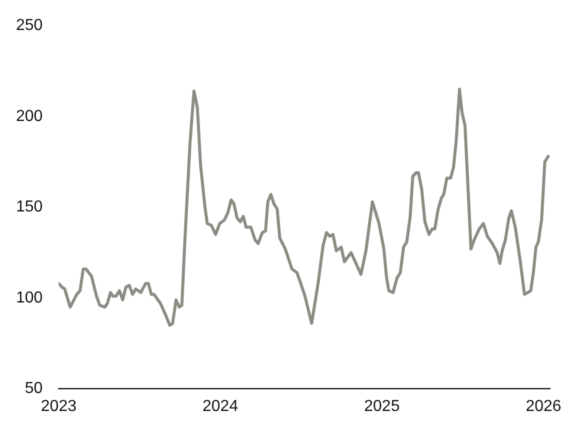  What do you see at coordinates (33, 389) in the screenshot?
I see `y-tick-label: 50` at bounding box center [33, 389].